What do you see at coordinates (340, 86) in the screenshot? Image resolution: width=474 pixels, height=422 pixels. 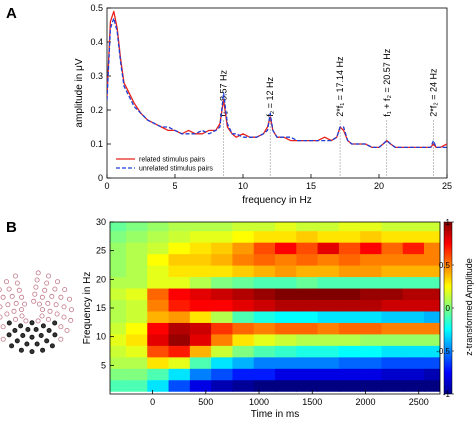 I see `annotation-label: 2*f₁ = 17.14 Hz` at bounding box center [340, 86].